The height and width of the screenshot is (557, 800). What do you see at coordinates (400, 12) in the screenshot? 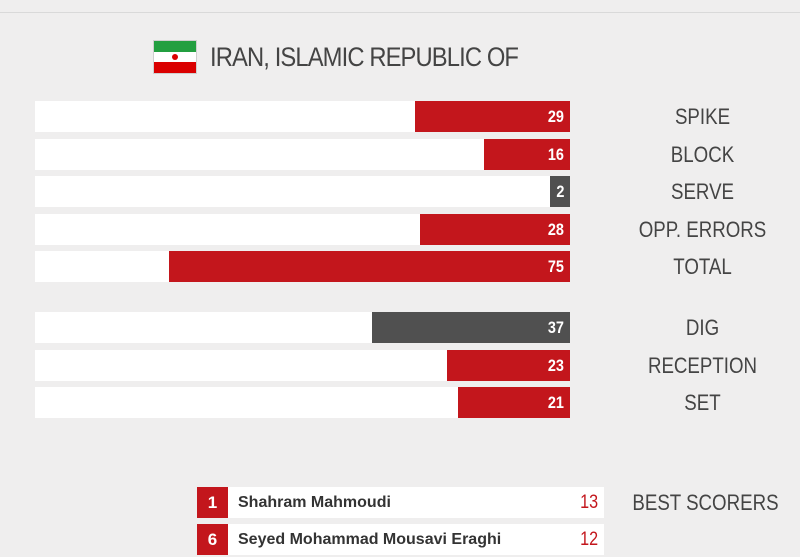
I see `top-divider` at bounding box center [400, 12].